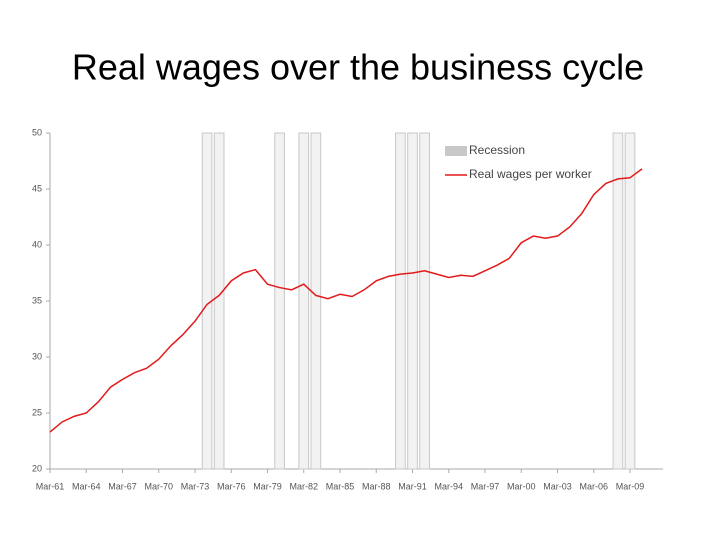 This screenshot has width=720, height=540. What do you see at coordinates (37, 356) in the screenshot?
I see `y-tick-label: 30` at bounding box center [37, 356].